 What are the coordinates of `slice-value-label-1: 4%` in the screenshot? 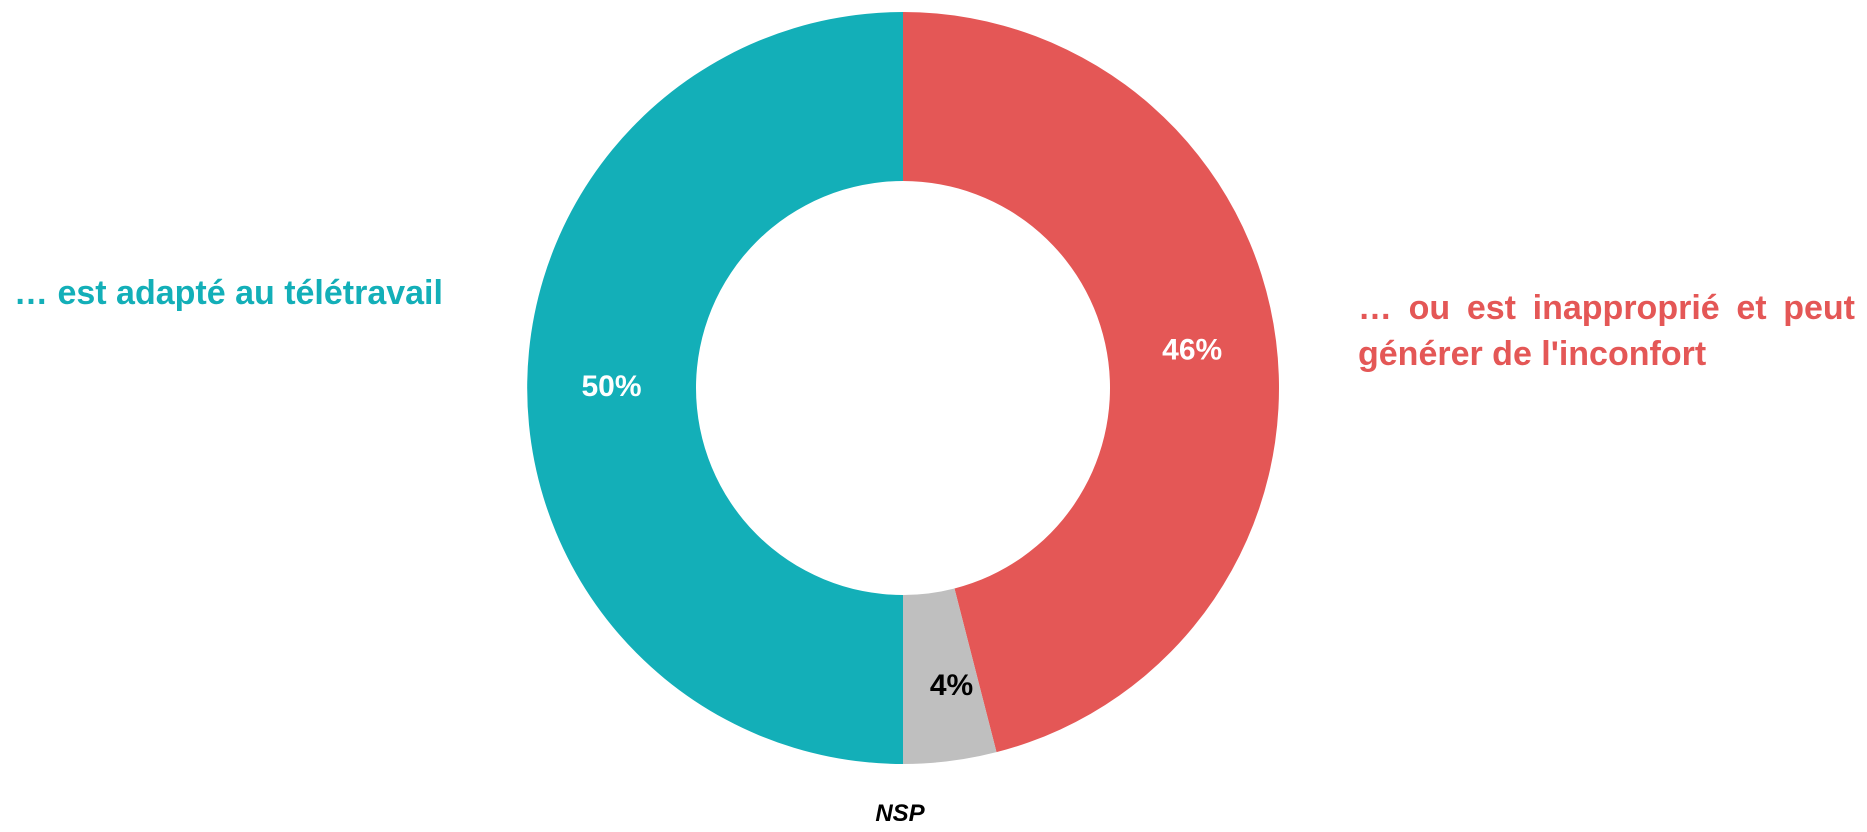 It's located at (951, 685).